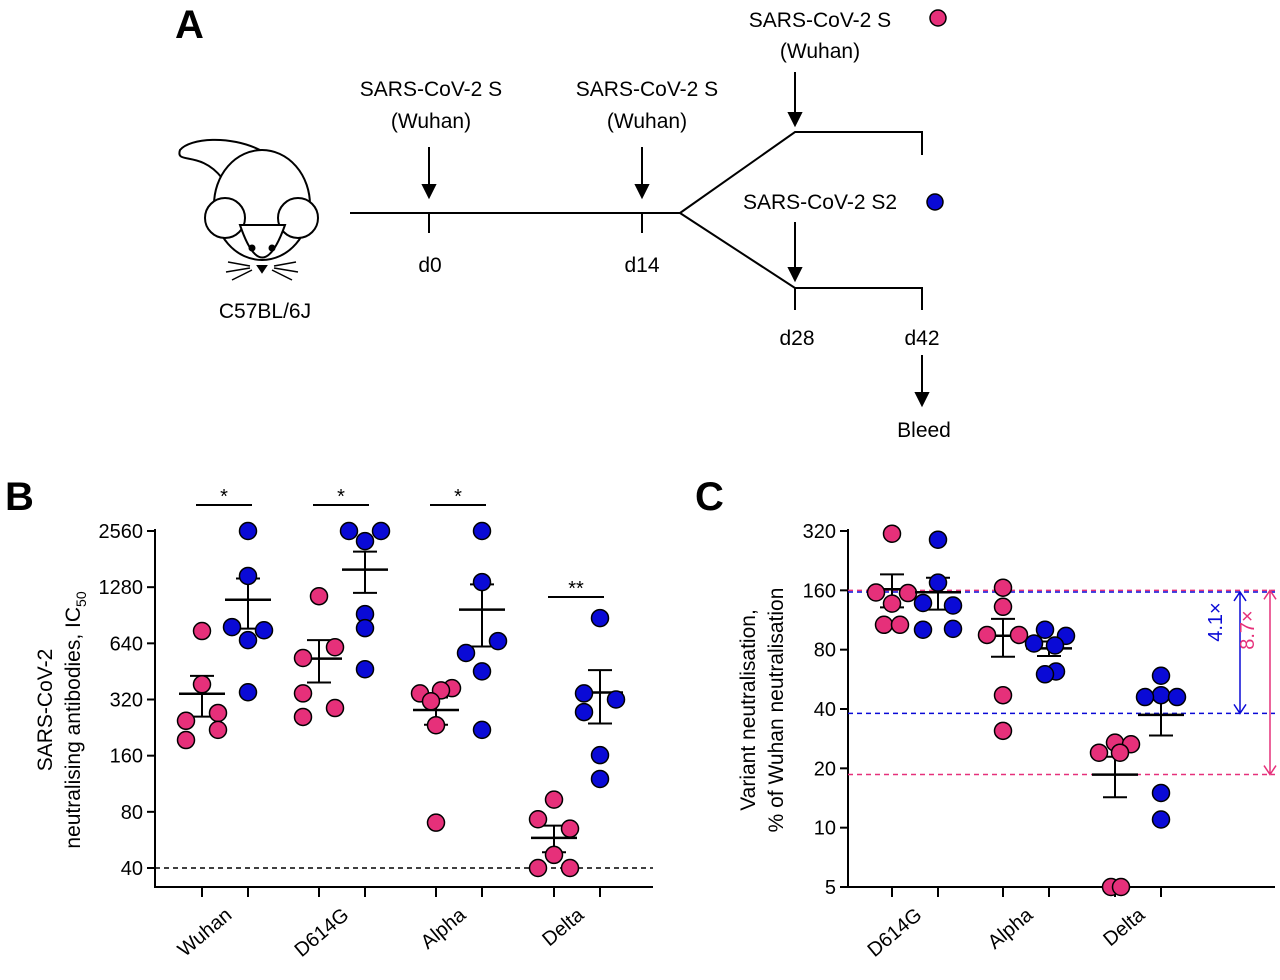  Describe the element at coordinates (126, 644) in the screenshot. I see `y-tick-label: 640` at that location.